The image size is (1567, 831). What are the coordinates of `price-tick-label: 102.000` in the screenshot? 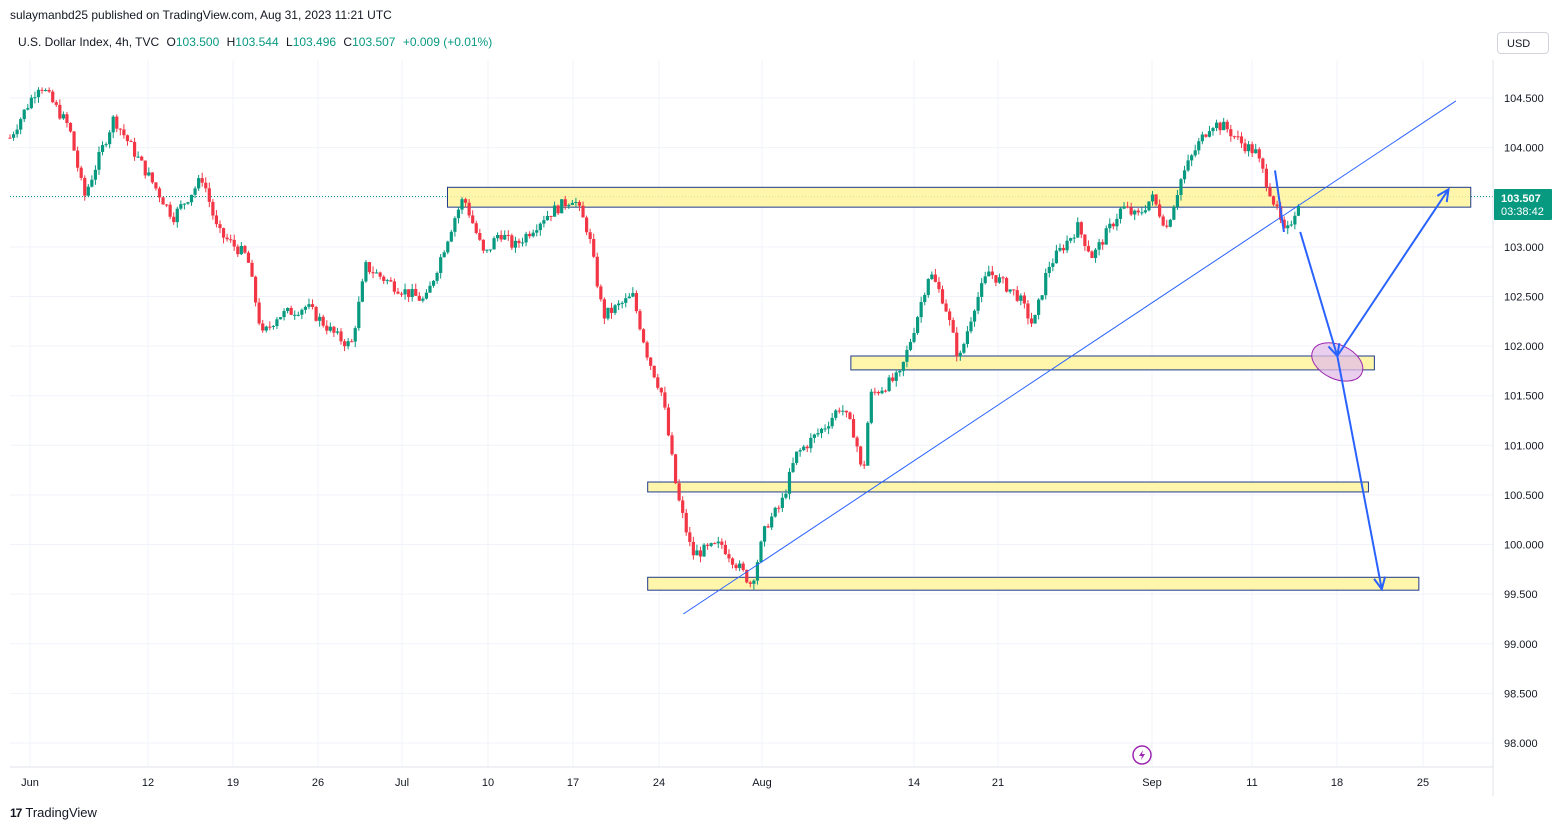 It's located at (1524, 347).